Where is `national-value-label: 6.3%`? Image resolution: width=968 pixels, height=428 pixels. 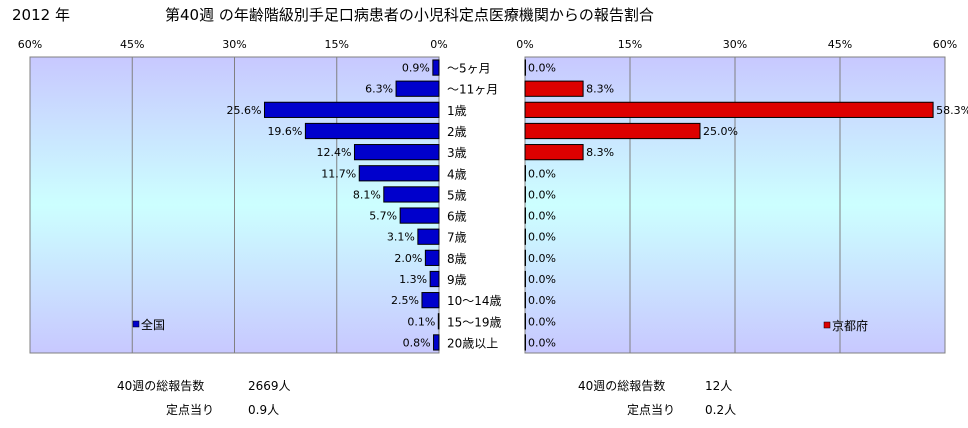 national-value-label: 6.3% is located at coordinates (379, 89).